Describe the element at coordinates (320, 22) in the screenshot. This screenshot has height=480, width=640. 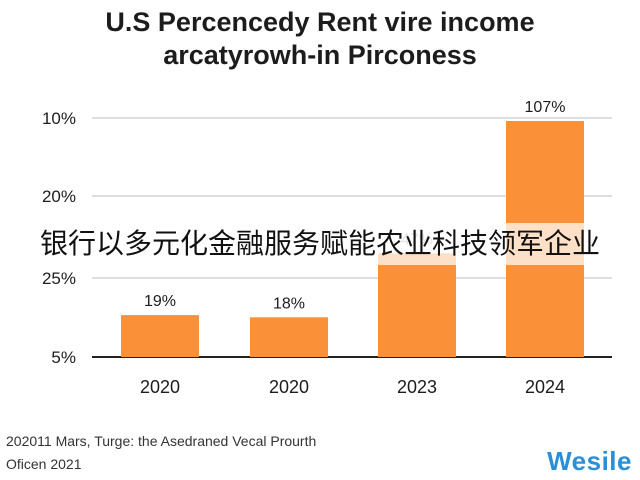
I see `chart-title-line-1: U.S Percencedy Rent vire income` at that location.